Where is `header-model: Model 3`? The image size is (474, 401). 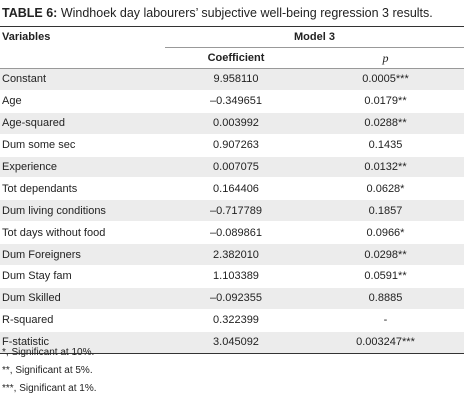
header-model: Model 3 is located at coordinates (314, 37).